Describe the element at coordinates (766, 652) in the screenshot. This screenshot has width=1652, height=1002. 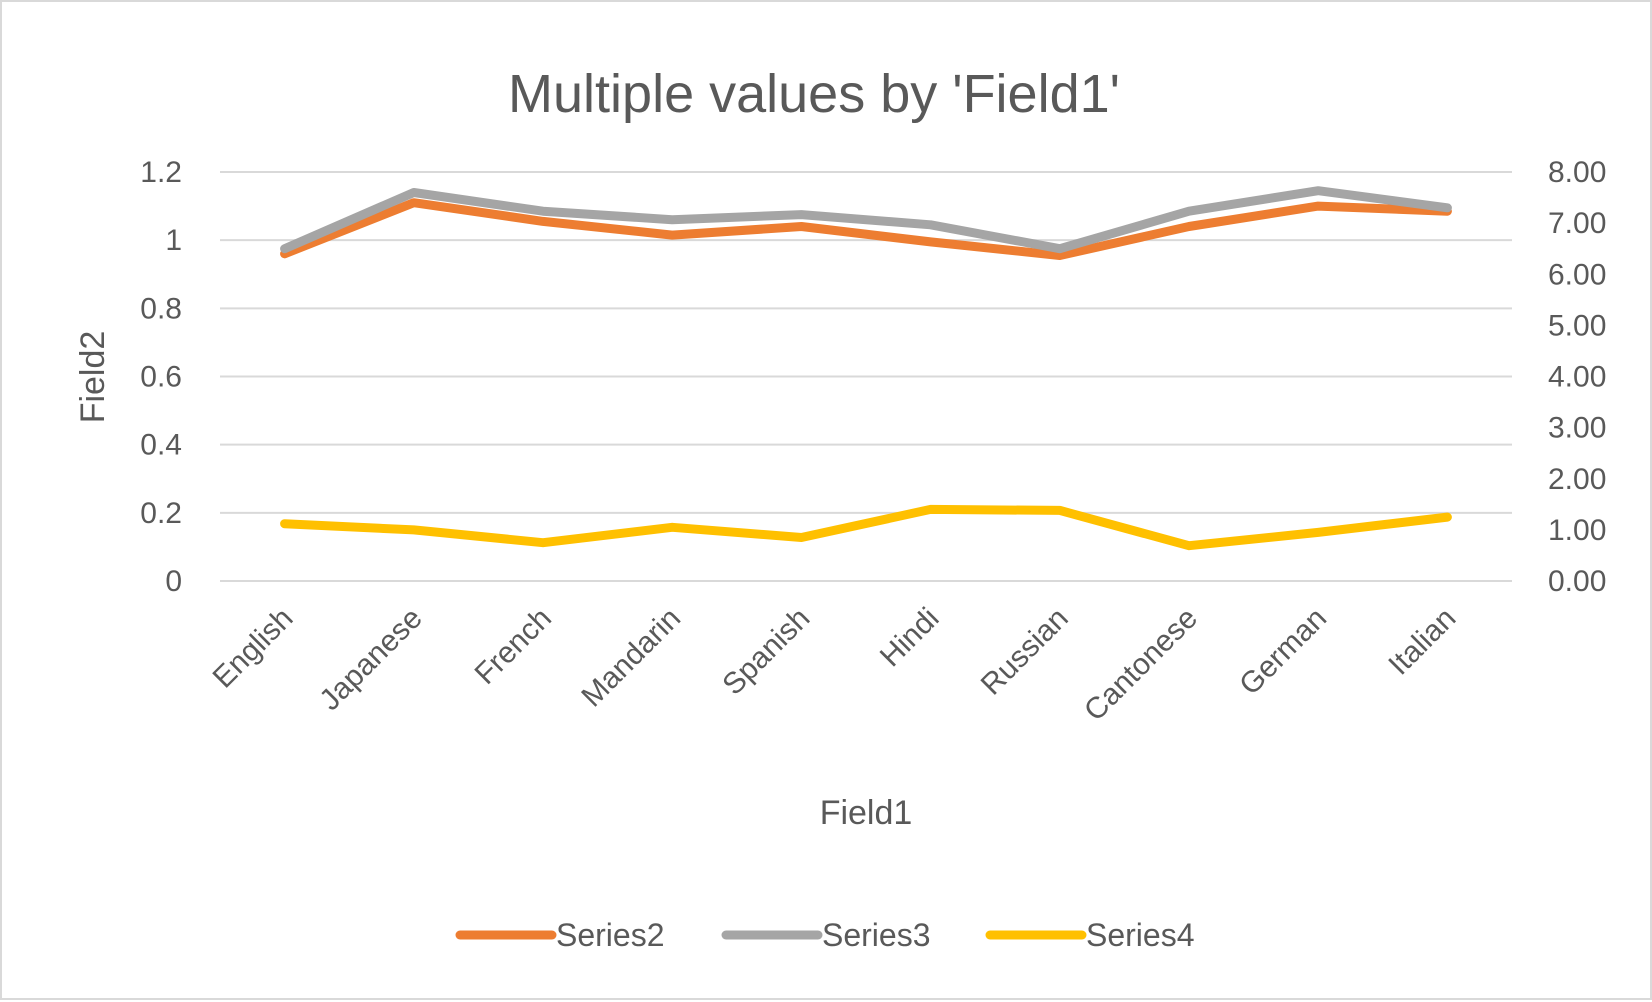
I see `category-label: Spanish` at that location.